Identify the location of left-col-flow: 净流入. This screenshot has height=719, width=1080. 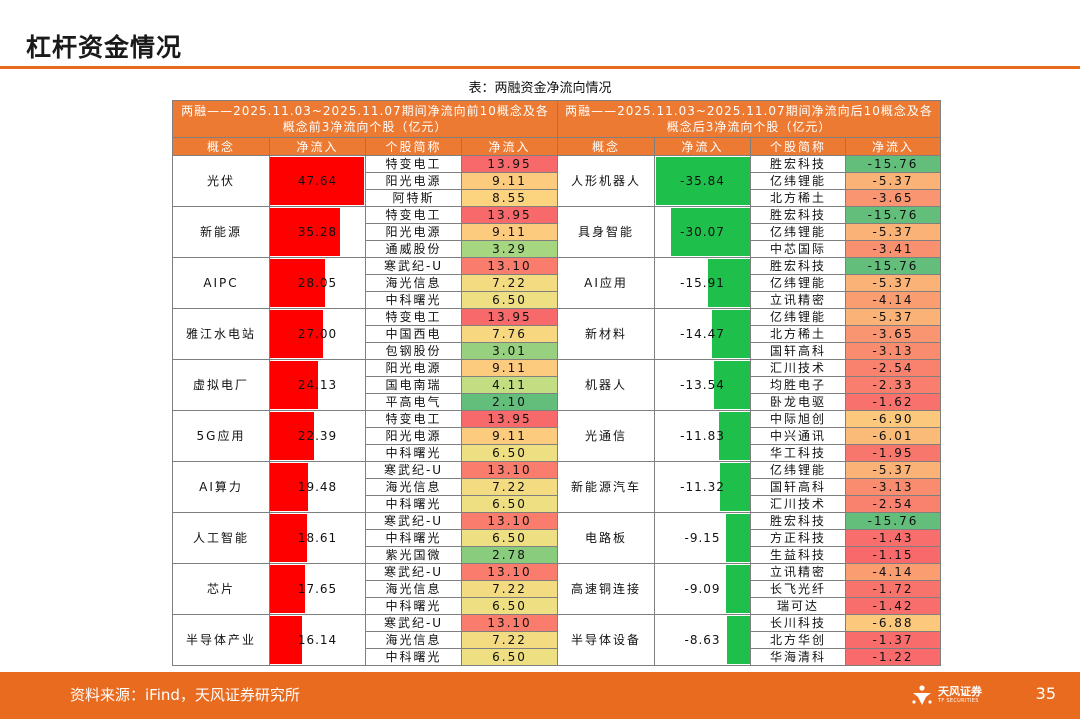
(317, 146).